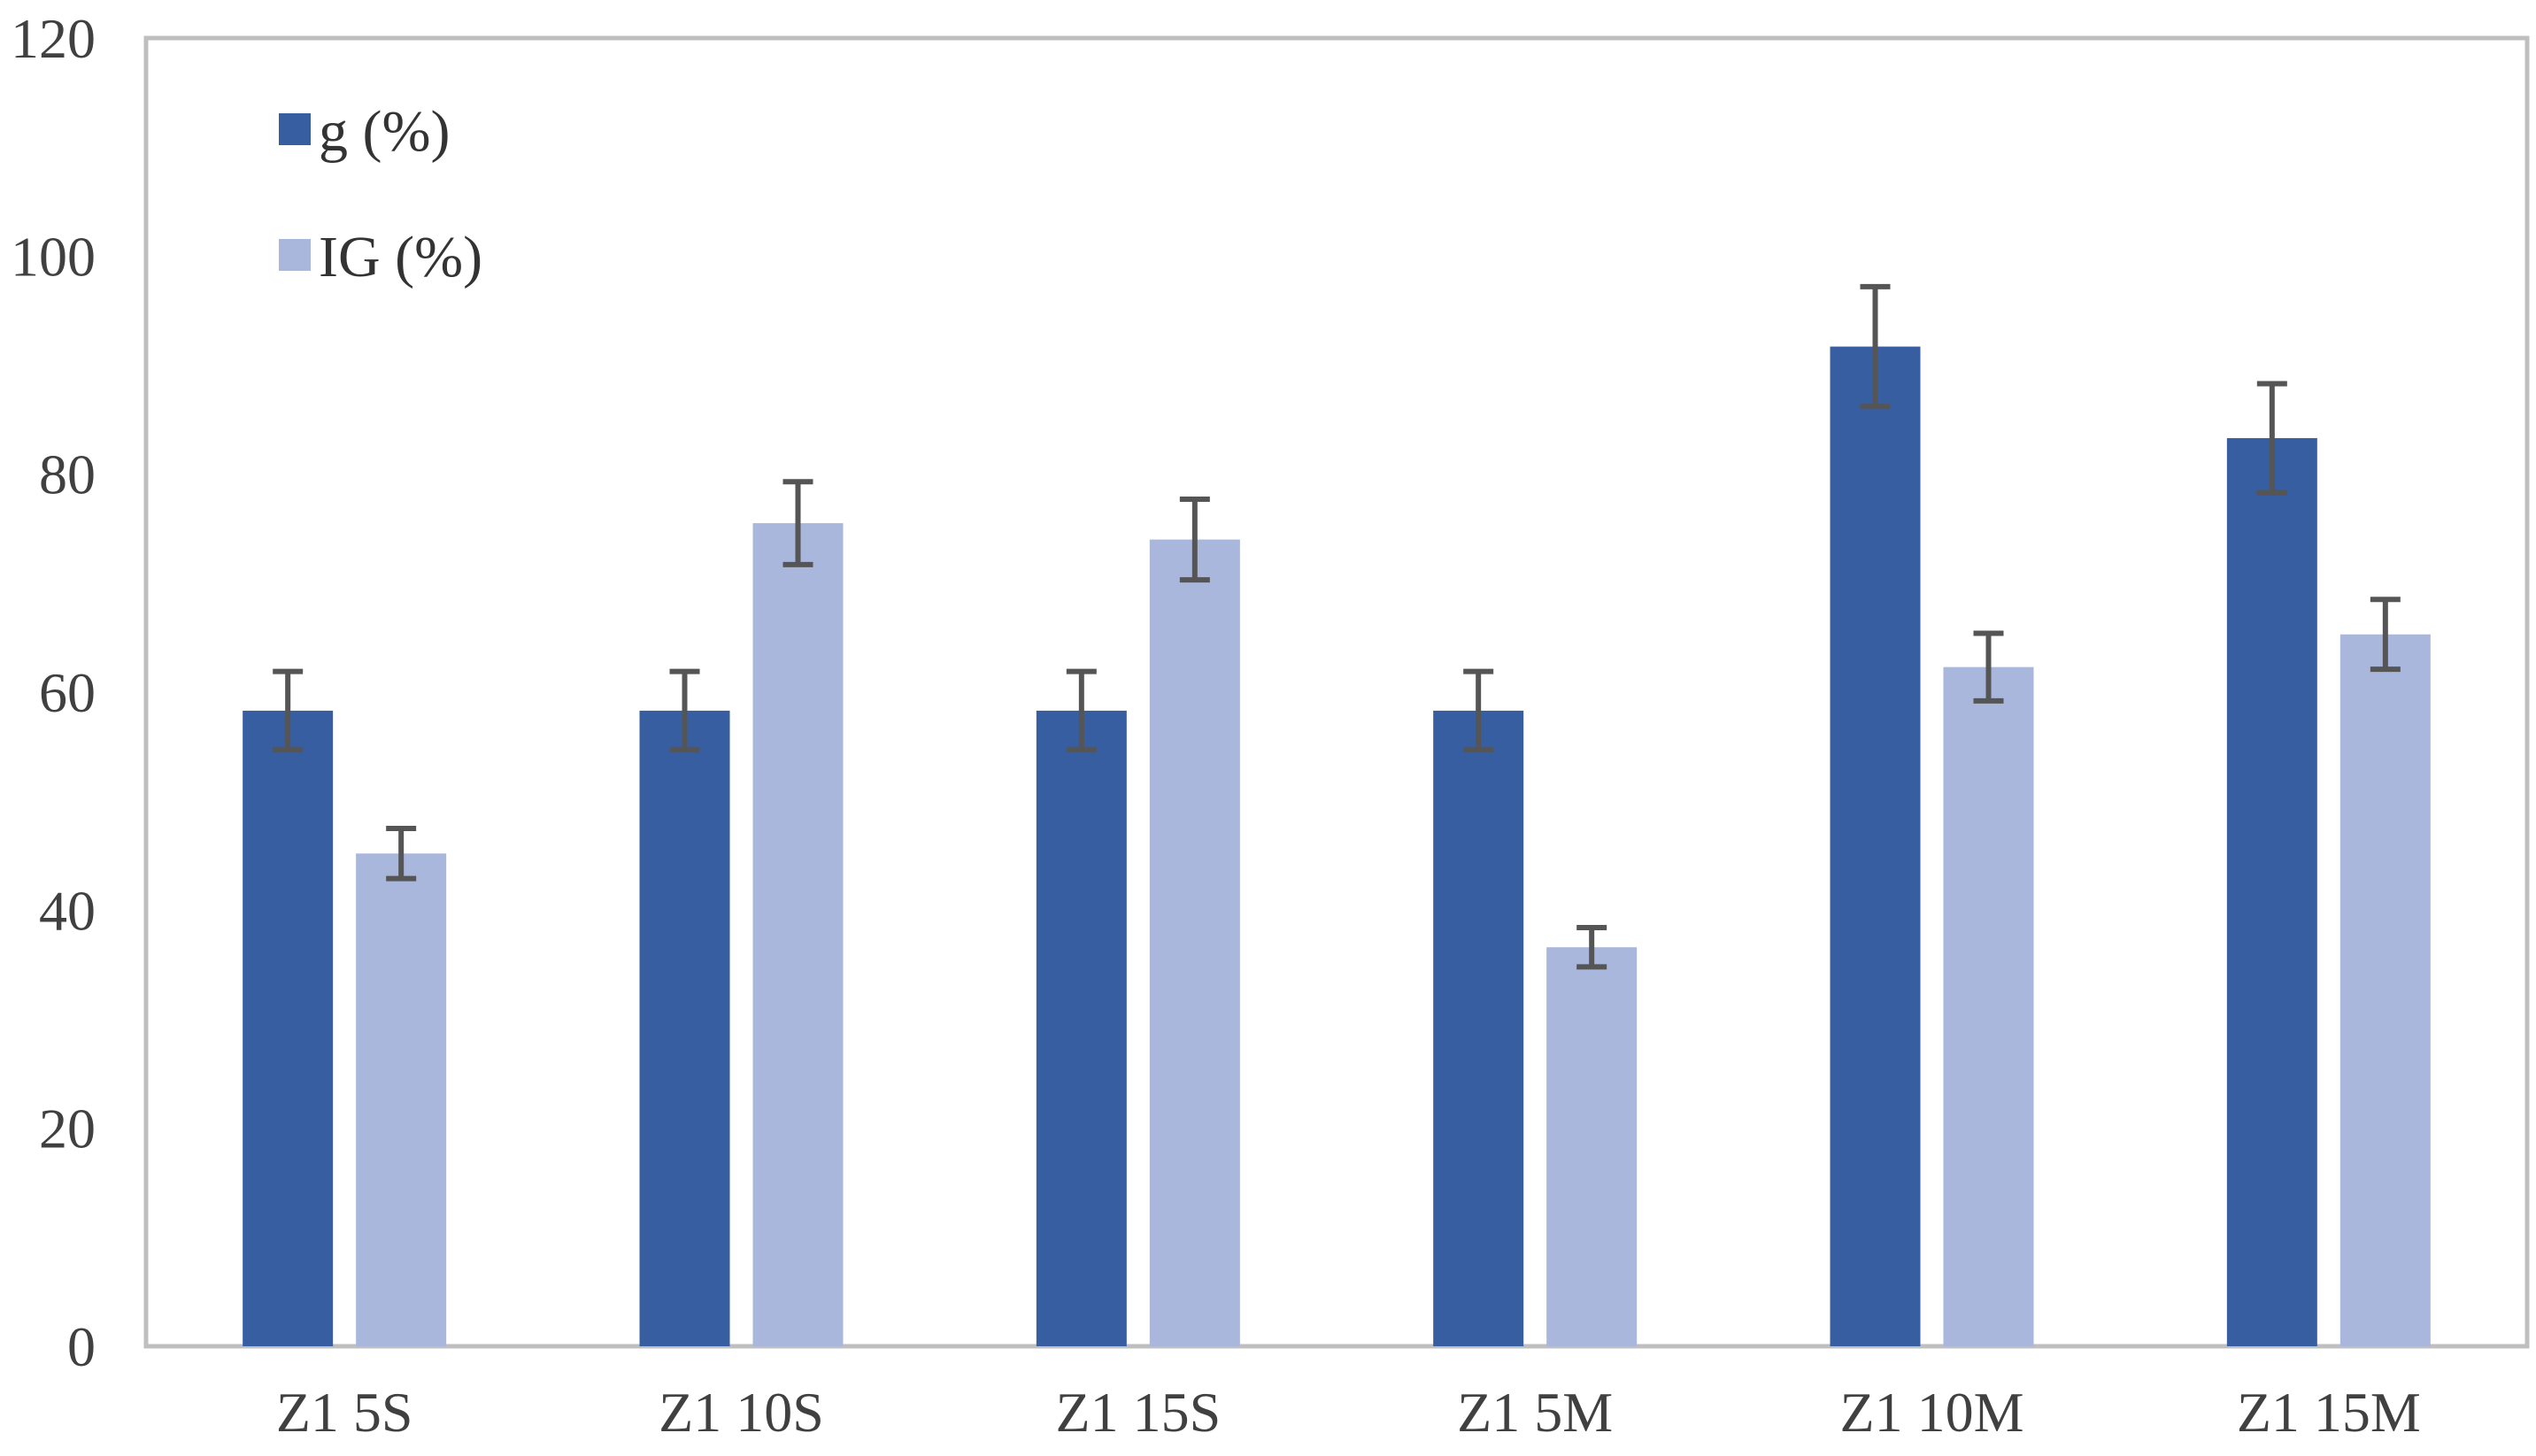 Image resolution: width=2536 pixels, height=1456 pixels. What do you see at coordinates (67, 692) in the screenshot?
I see `y-tick-label: 60` at bounding box center [67, 692].